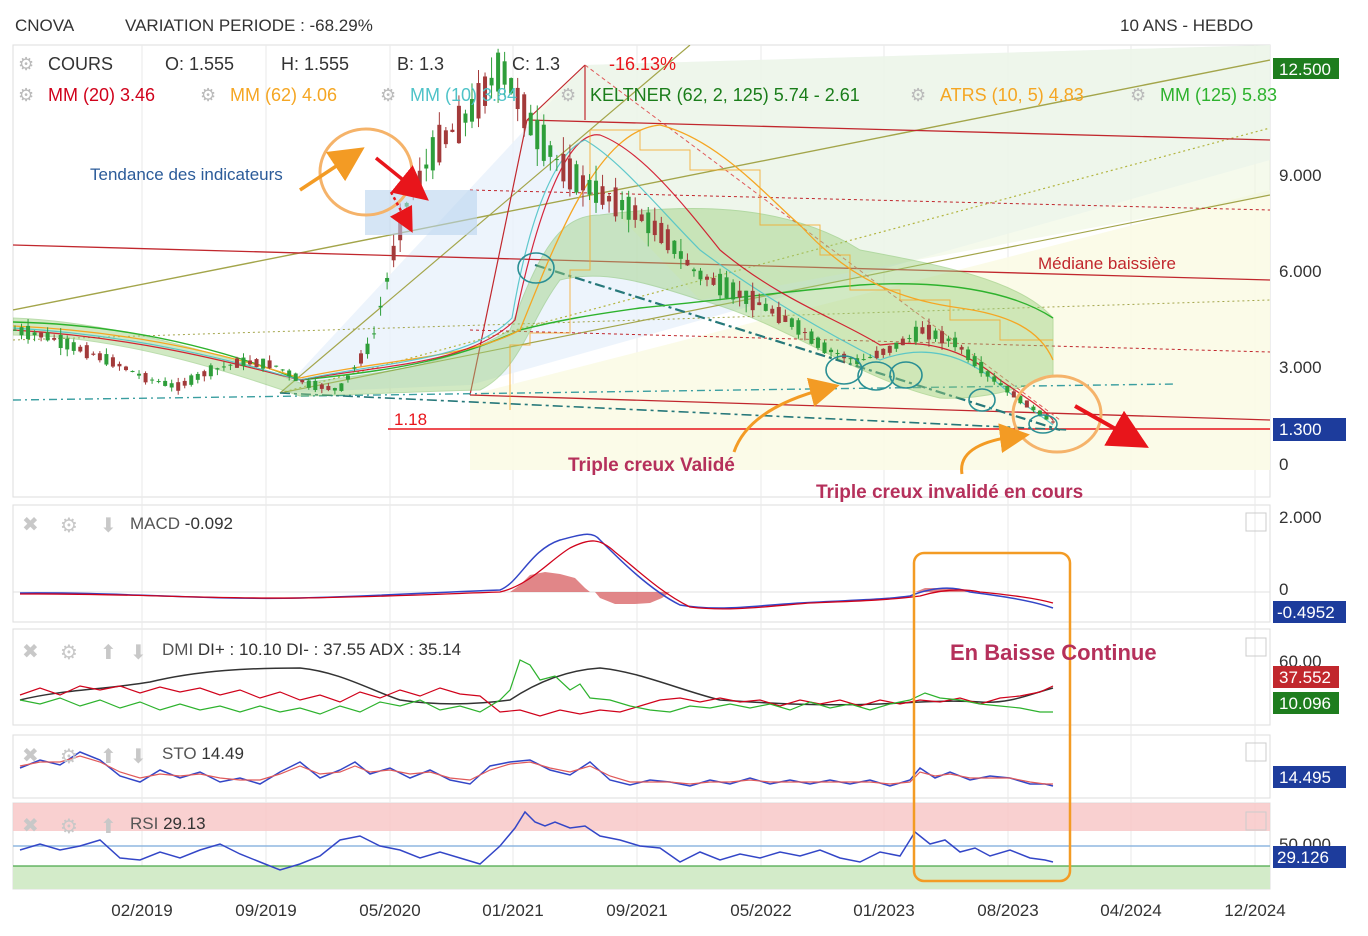 Image resolution: width=1368 pixels, height=936 pixels. What do you see at coordinates (1012, 95) in the screenshot?
I see `indicator-legend-label: ATRS (10, 5) 4.83` at bounding box center [1012, 95].